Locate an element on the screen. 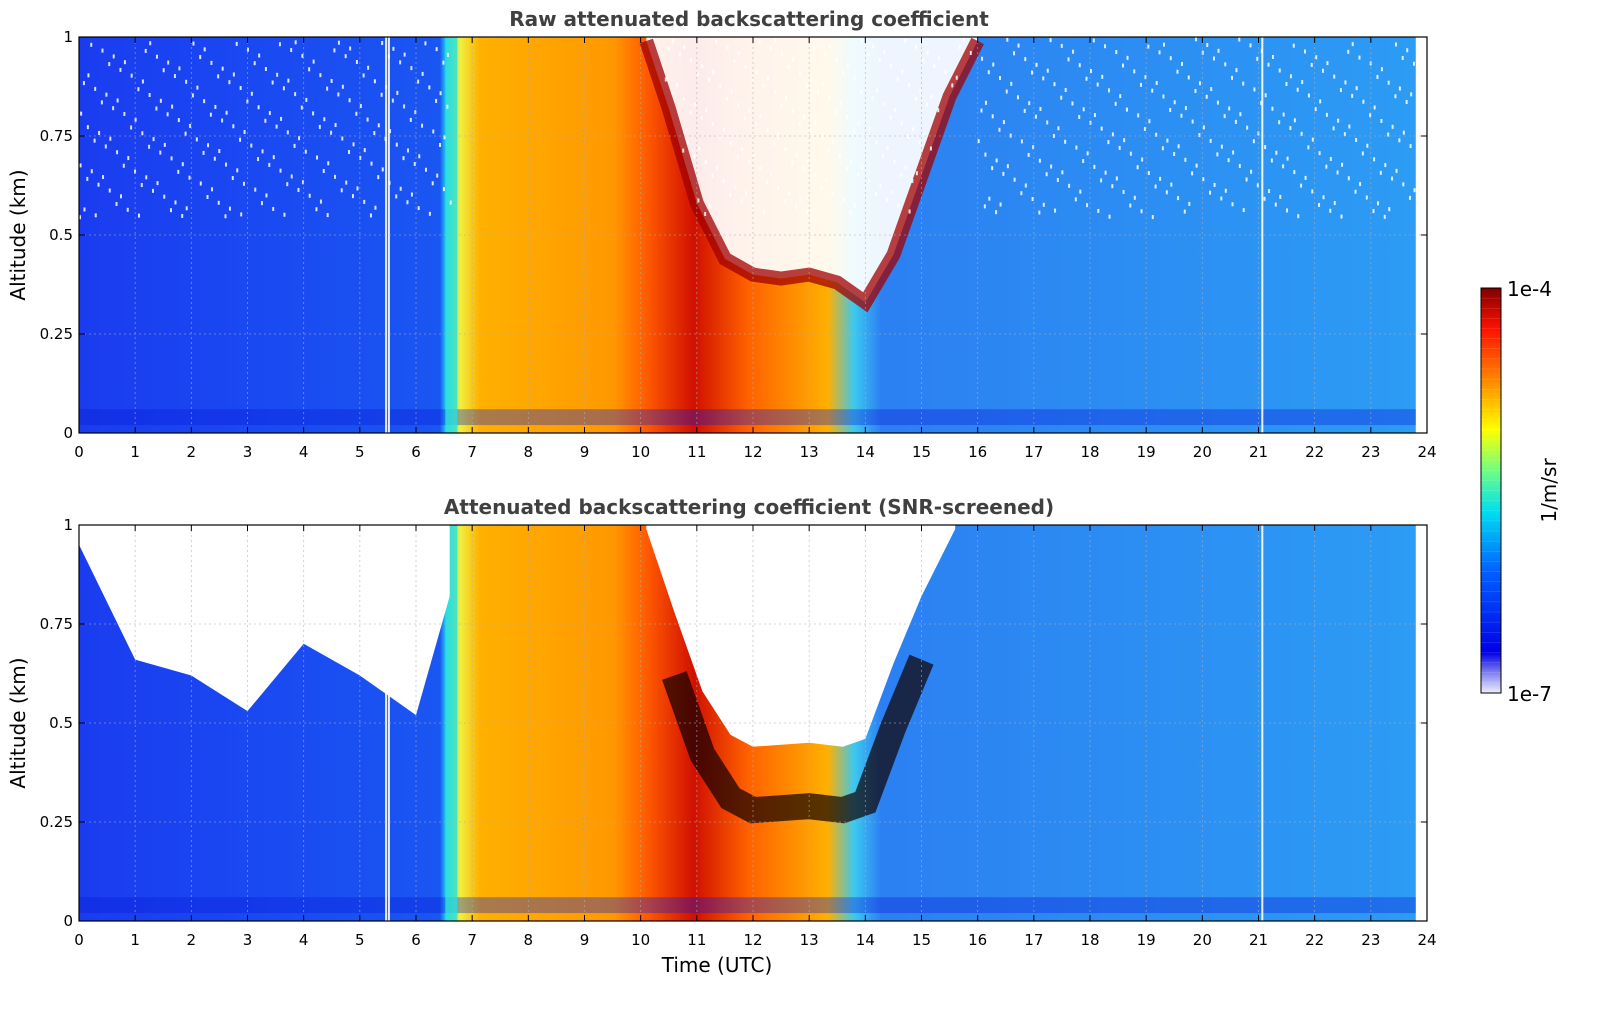 This screenshot has width=1621, height=1020. x-tick-label: 2 is located at coordinates (192, 940).